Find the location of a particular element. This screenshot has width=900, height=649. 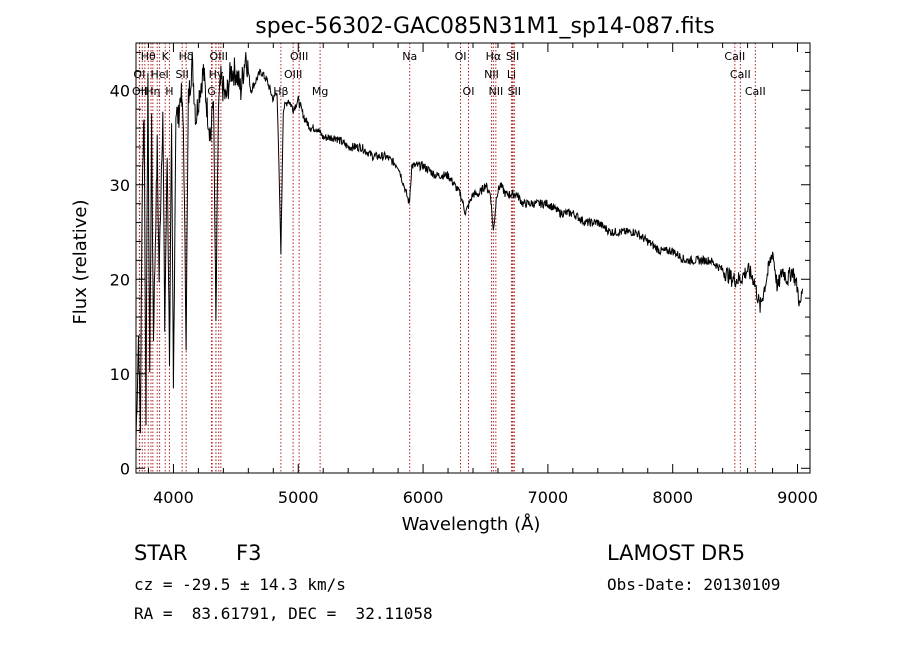

sky-coordinates: RA = 83.61791, DEC = 32.11058 is located at coordinates (283, 613).